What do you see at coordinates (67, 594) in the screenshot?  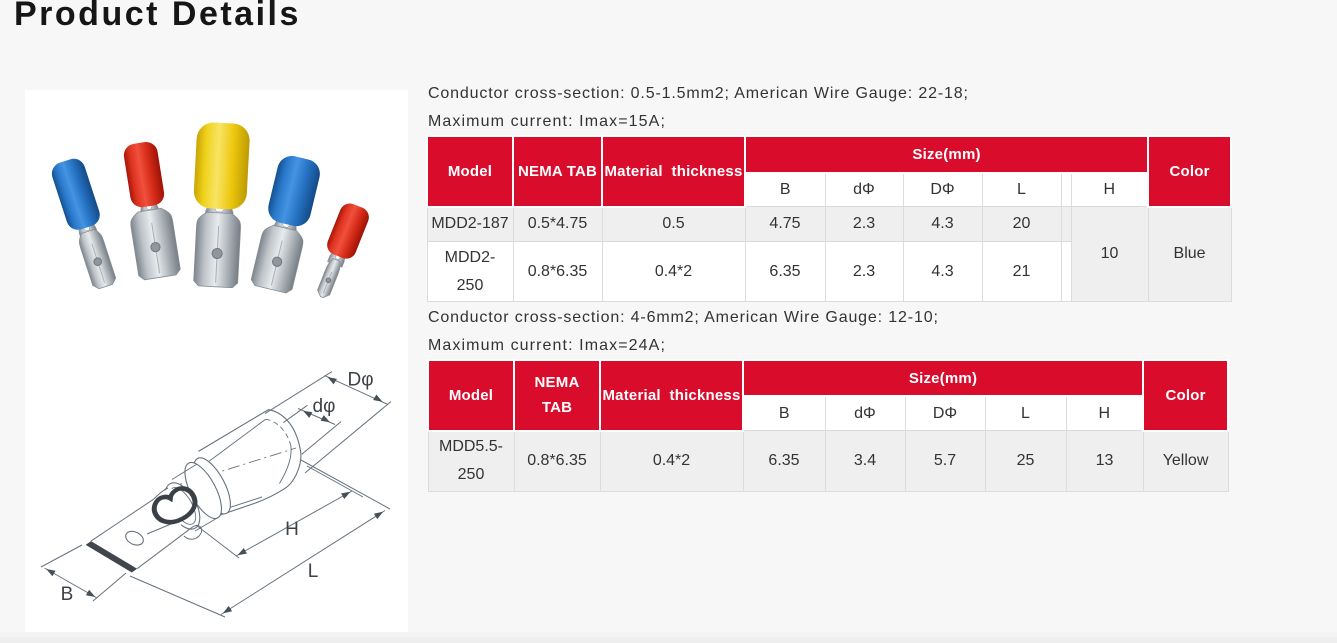 I see `svg-text: B` at bounding box center [67, 594].